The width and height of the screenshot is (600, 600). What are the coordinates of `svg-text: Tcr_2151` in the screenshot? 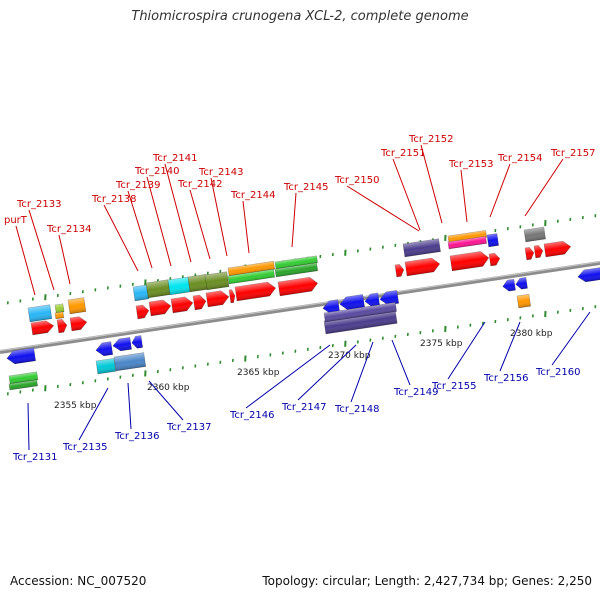 It's located at (402, 153).